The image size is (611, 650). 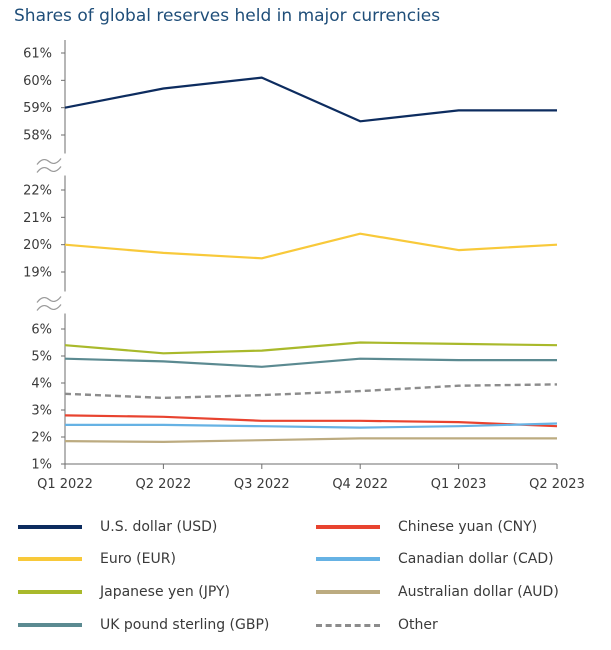 I want to click on x-tick-label: Q3 2022, so click(x=262, y=484).